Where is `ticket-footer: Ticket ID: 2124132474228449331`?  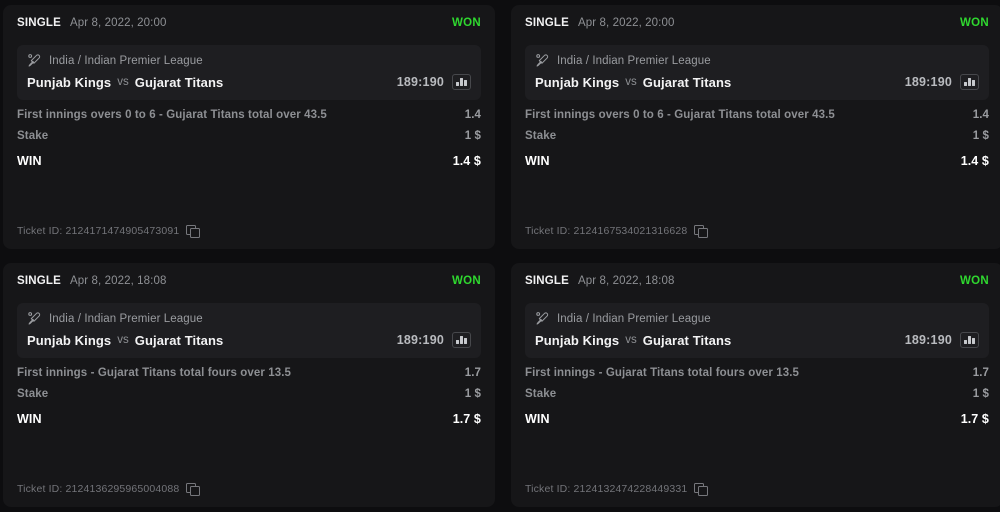
ticket-footer: Ticket ID: 2124132474228449331 is located at coordinates (757, 489).